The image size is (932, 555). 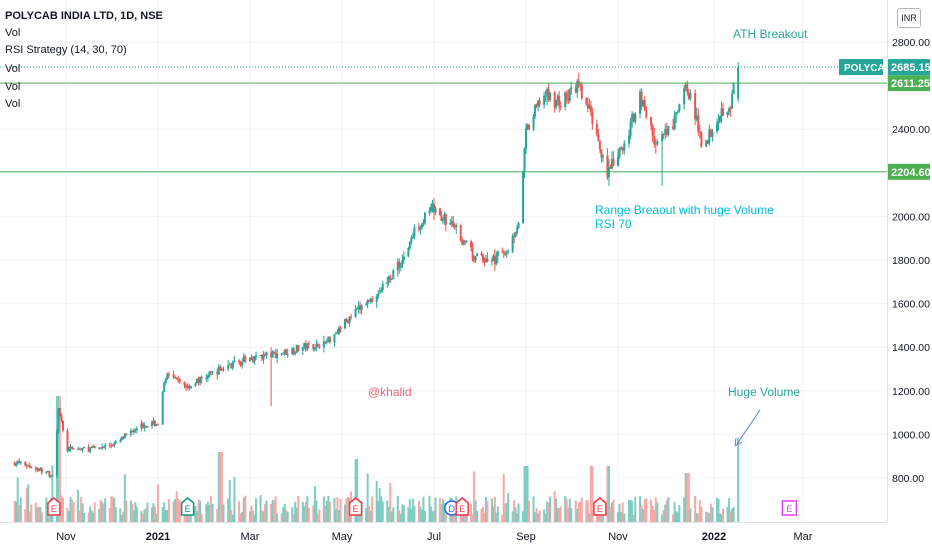 I want to click on indicator-vol-3: Vol, so click(x=13, y=87).